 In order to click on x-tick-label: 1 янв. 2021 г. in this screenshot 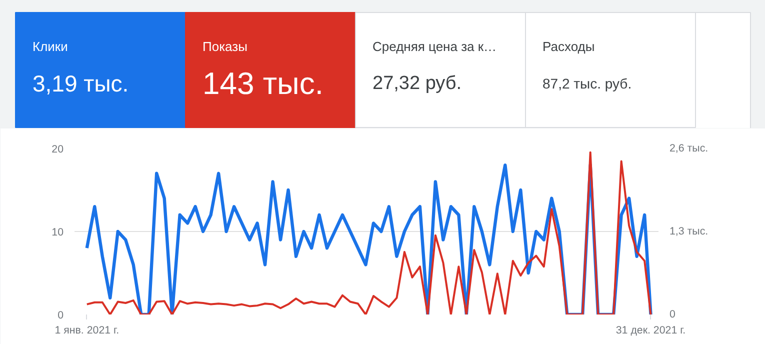, I will do `click(87, 330)`.